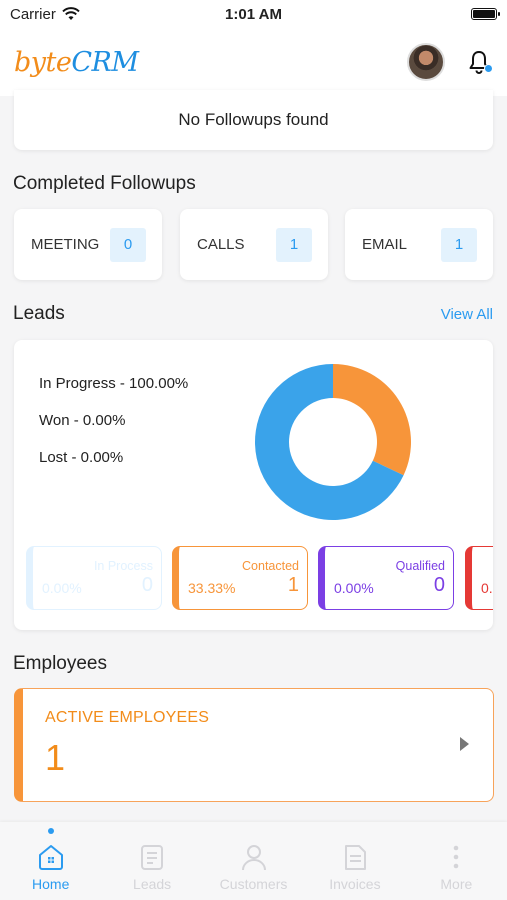 The width and height of the screenshot is (507, 900). Describe the element at coordinates (50, 831) in the screenshot. I see `active-tab-indicator` at that location.